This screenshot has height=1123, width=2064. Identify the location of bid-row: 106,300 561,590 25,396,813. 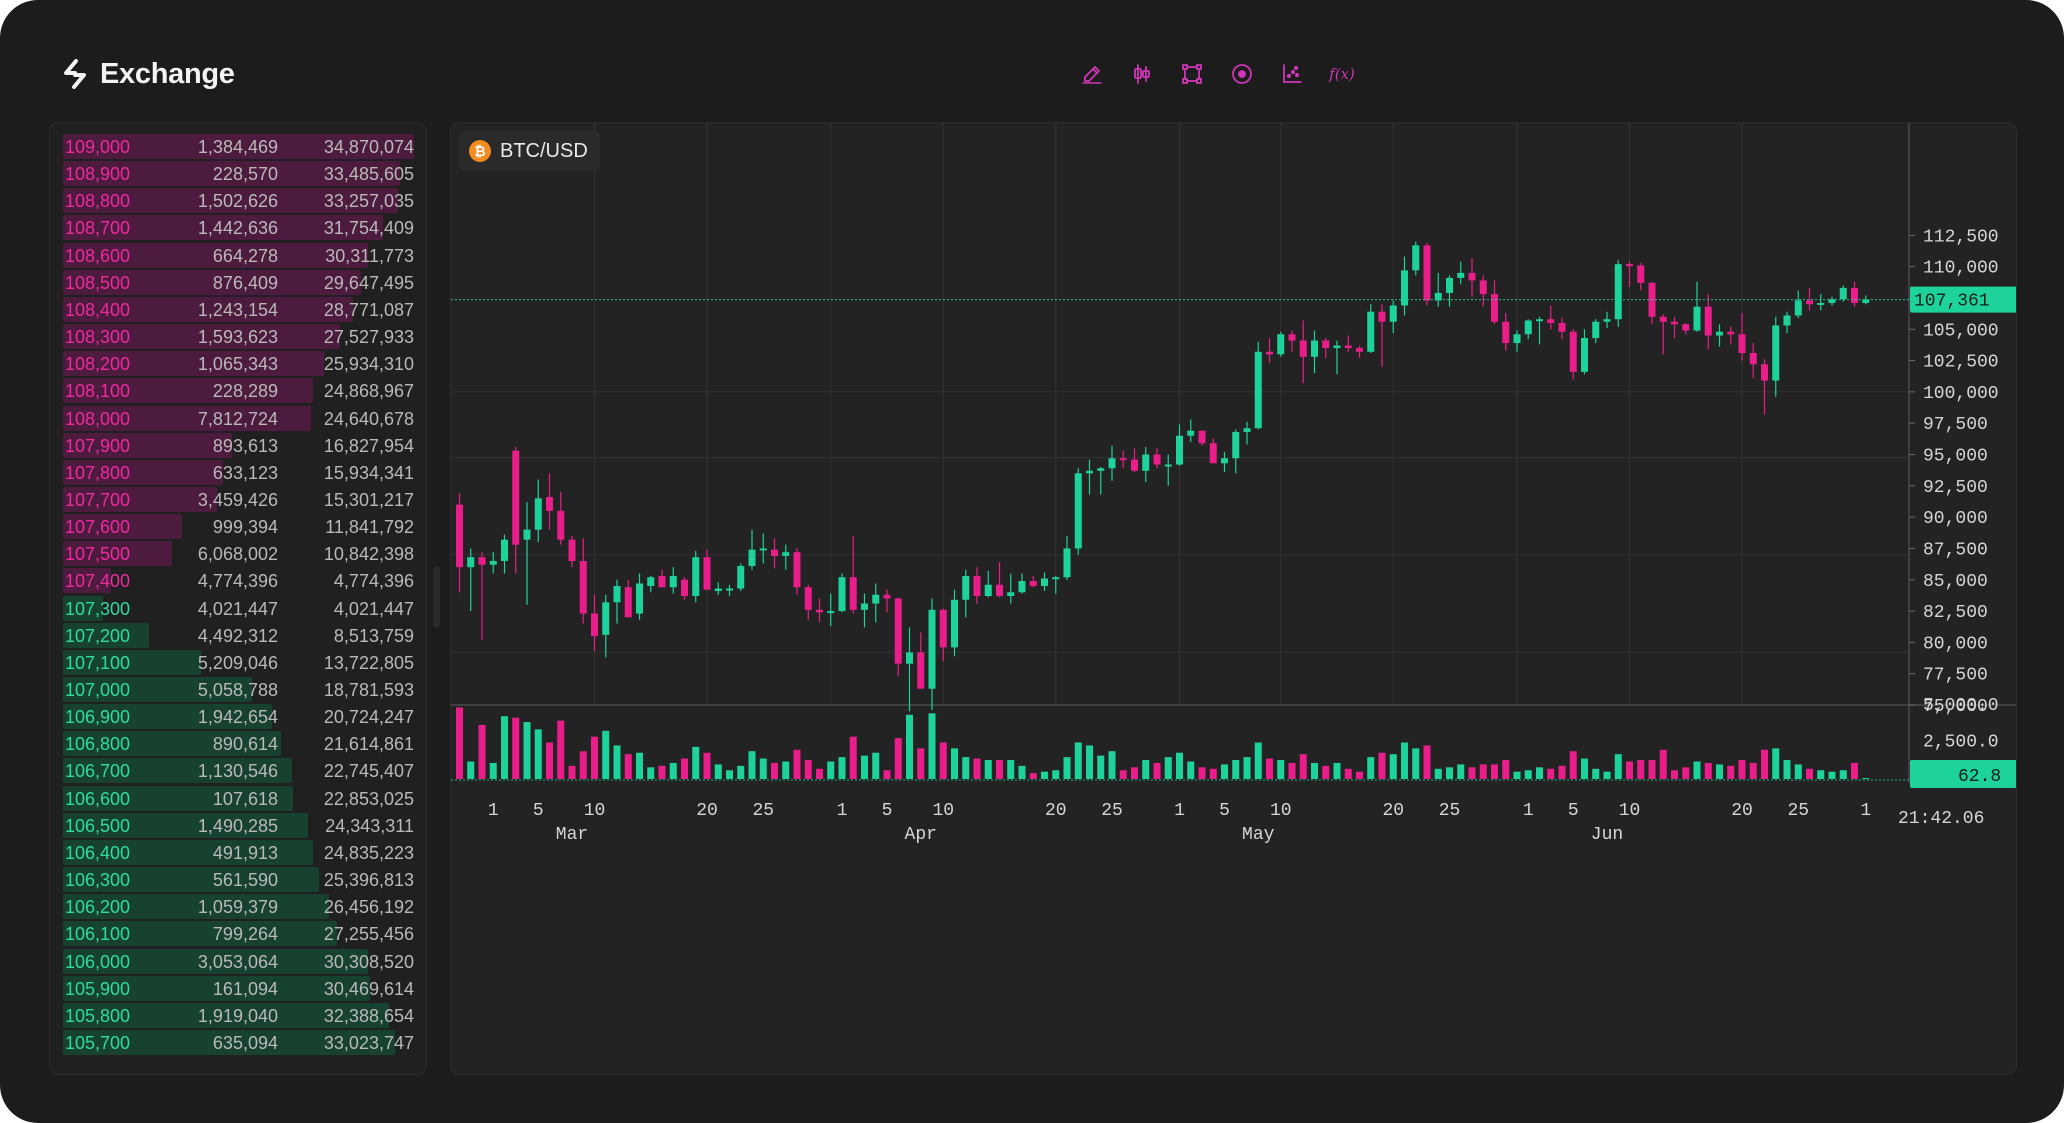
(238, 880).